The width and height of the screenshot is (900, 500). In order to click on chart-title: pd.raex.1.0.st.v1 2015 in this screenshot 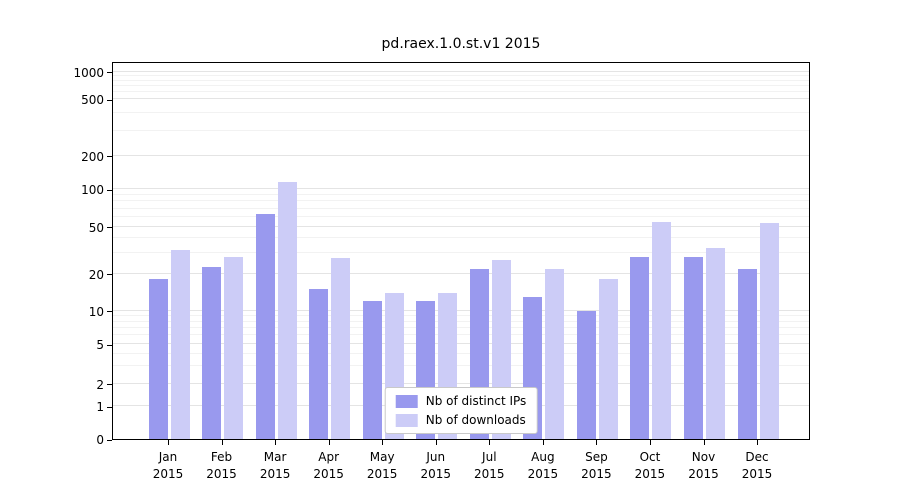, I will do `click(461, 44)`.